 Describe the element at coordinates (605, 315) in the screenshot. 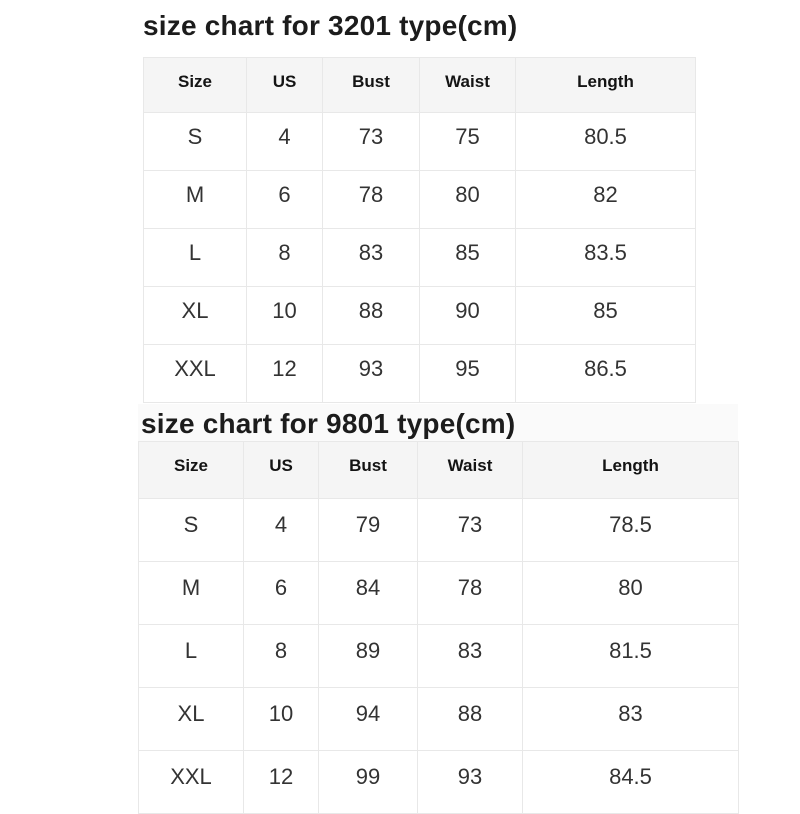

I see `cell-length: 85` at that location.